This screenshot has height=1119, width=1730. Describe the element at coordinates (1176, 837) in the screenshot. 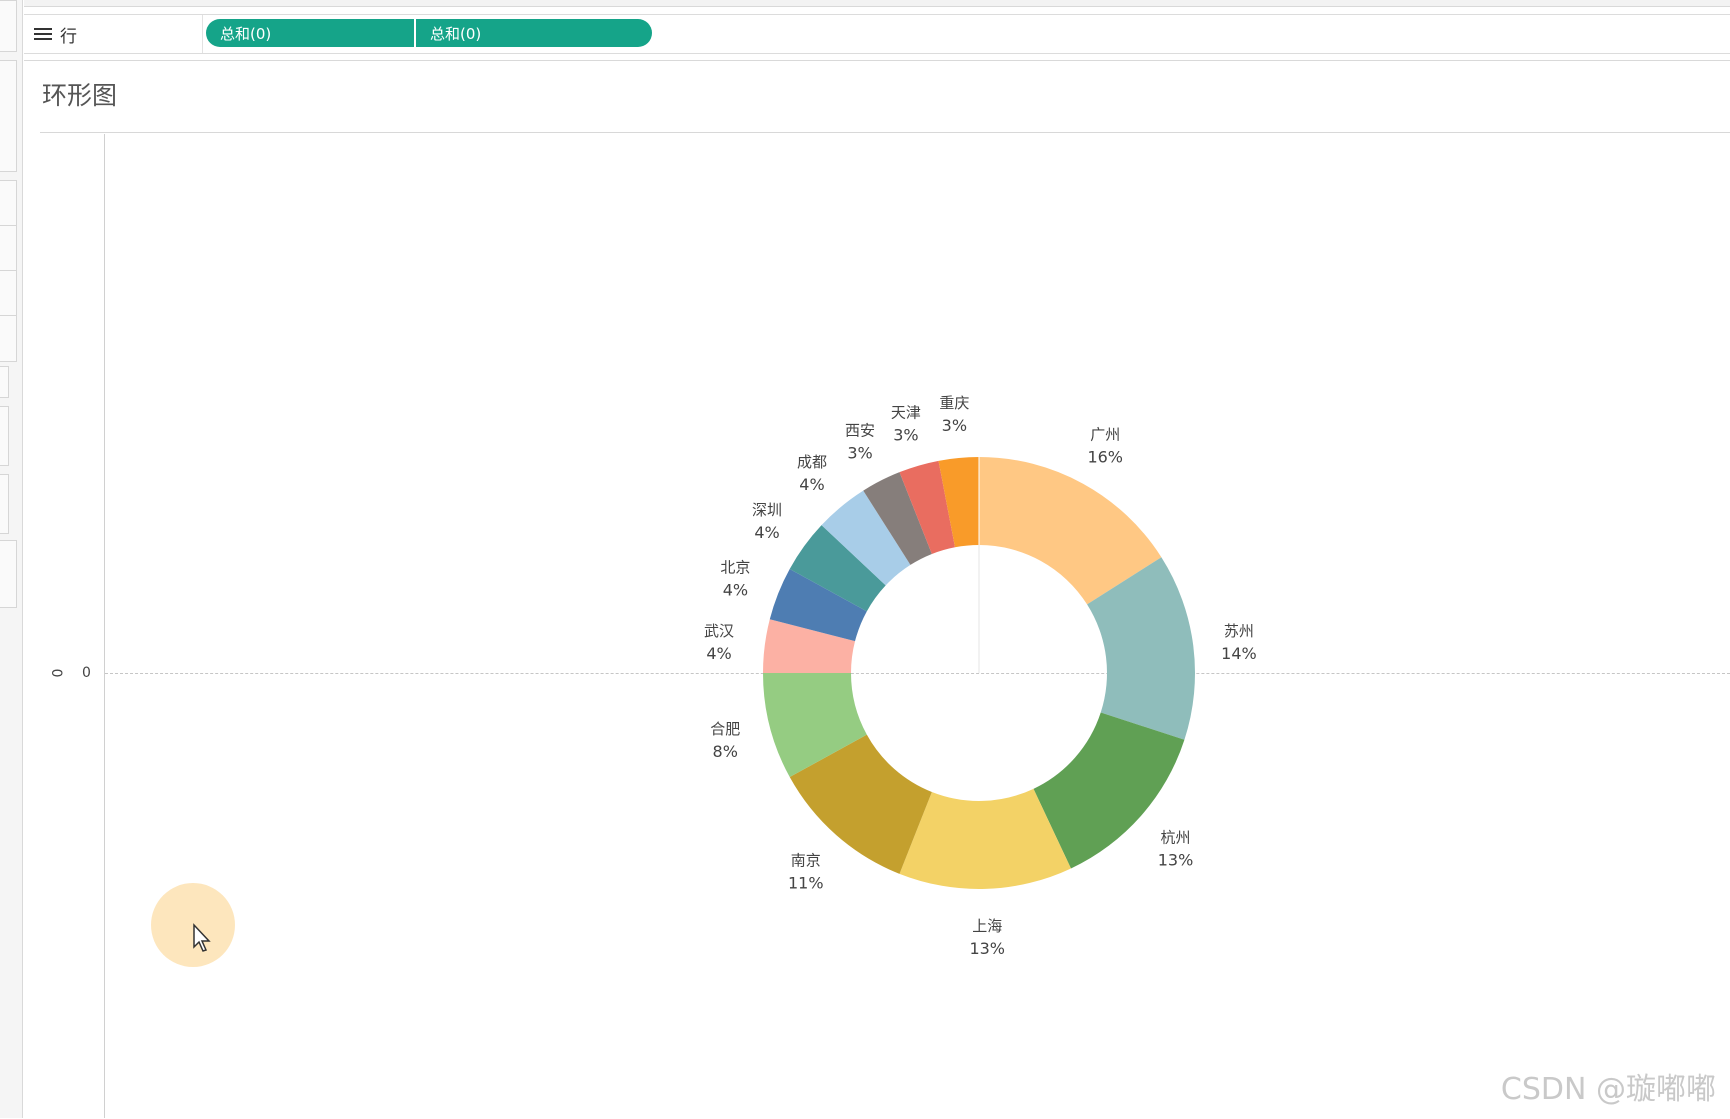

I see `slice-label-name: 杭州` at that location.